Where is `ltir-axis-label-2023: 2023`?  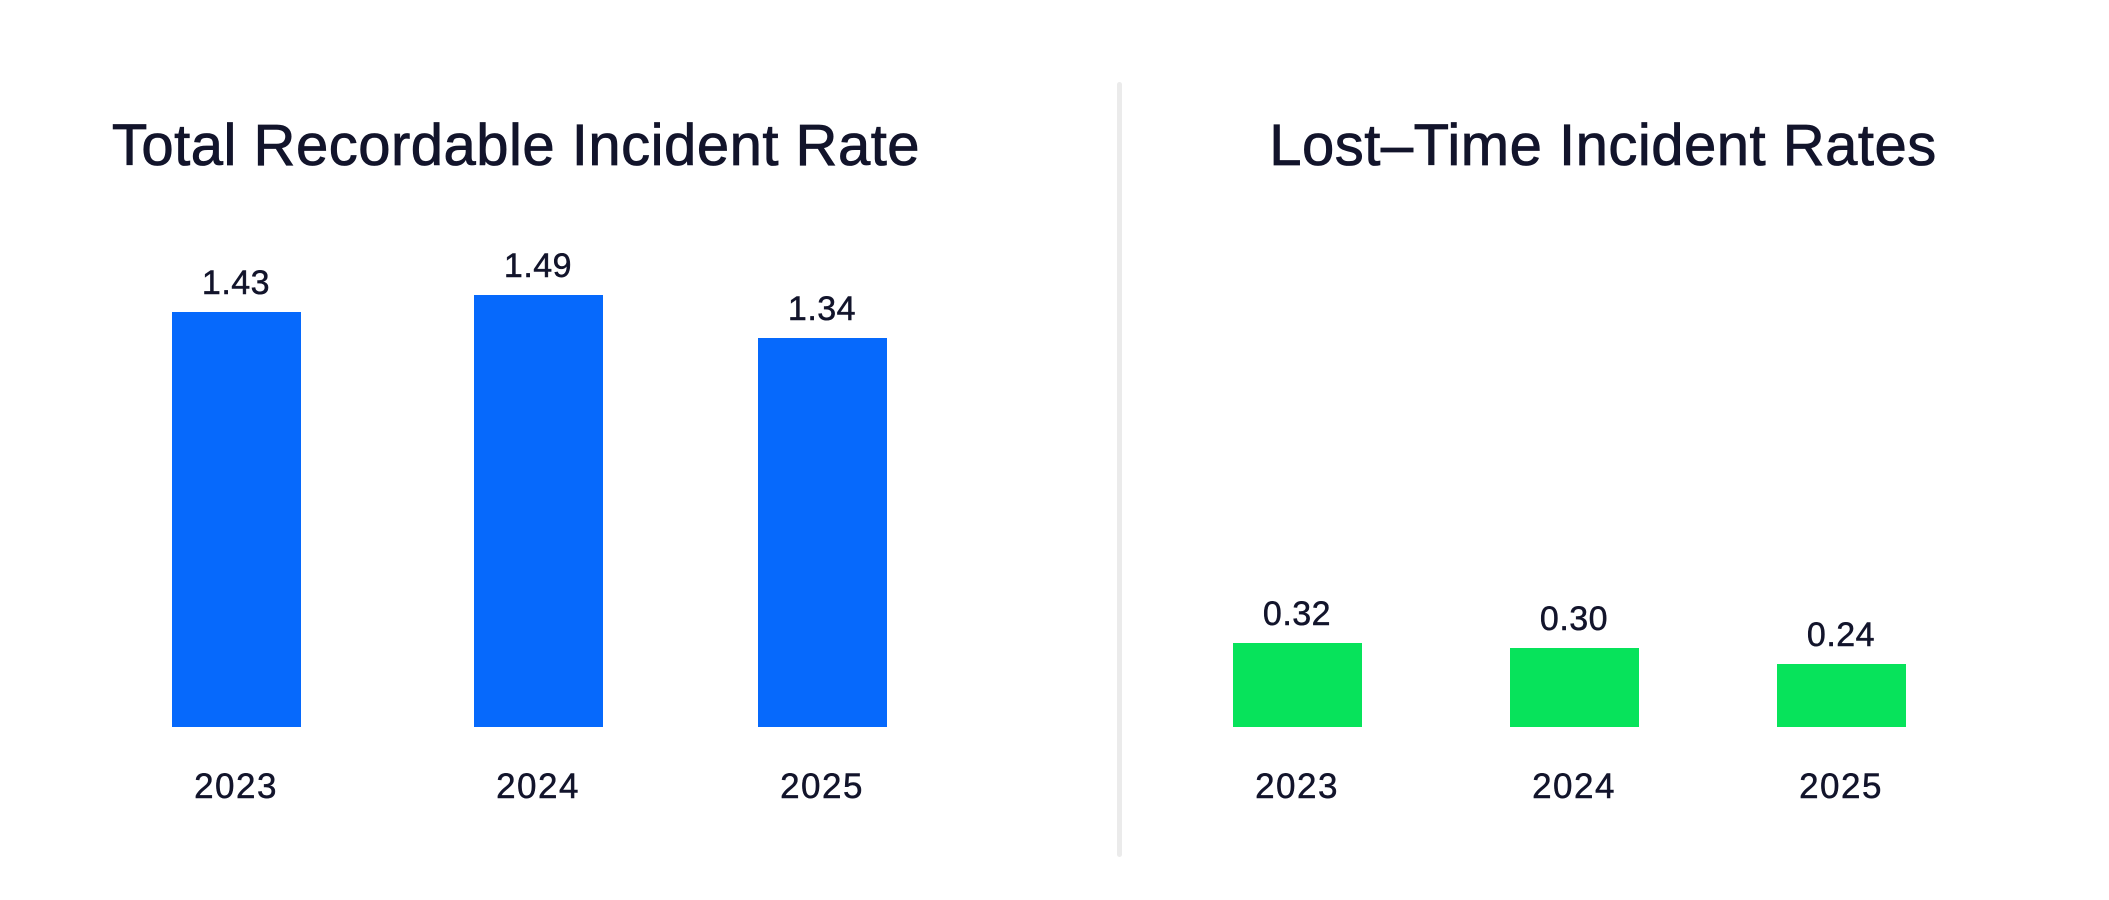 ltir-axis-label-2023: 2023 is located at coordinates (1297, 786).